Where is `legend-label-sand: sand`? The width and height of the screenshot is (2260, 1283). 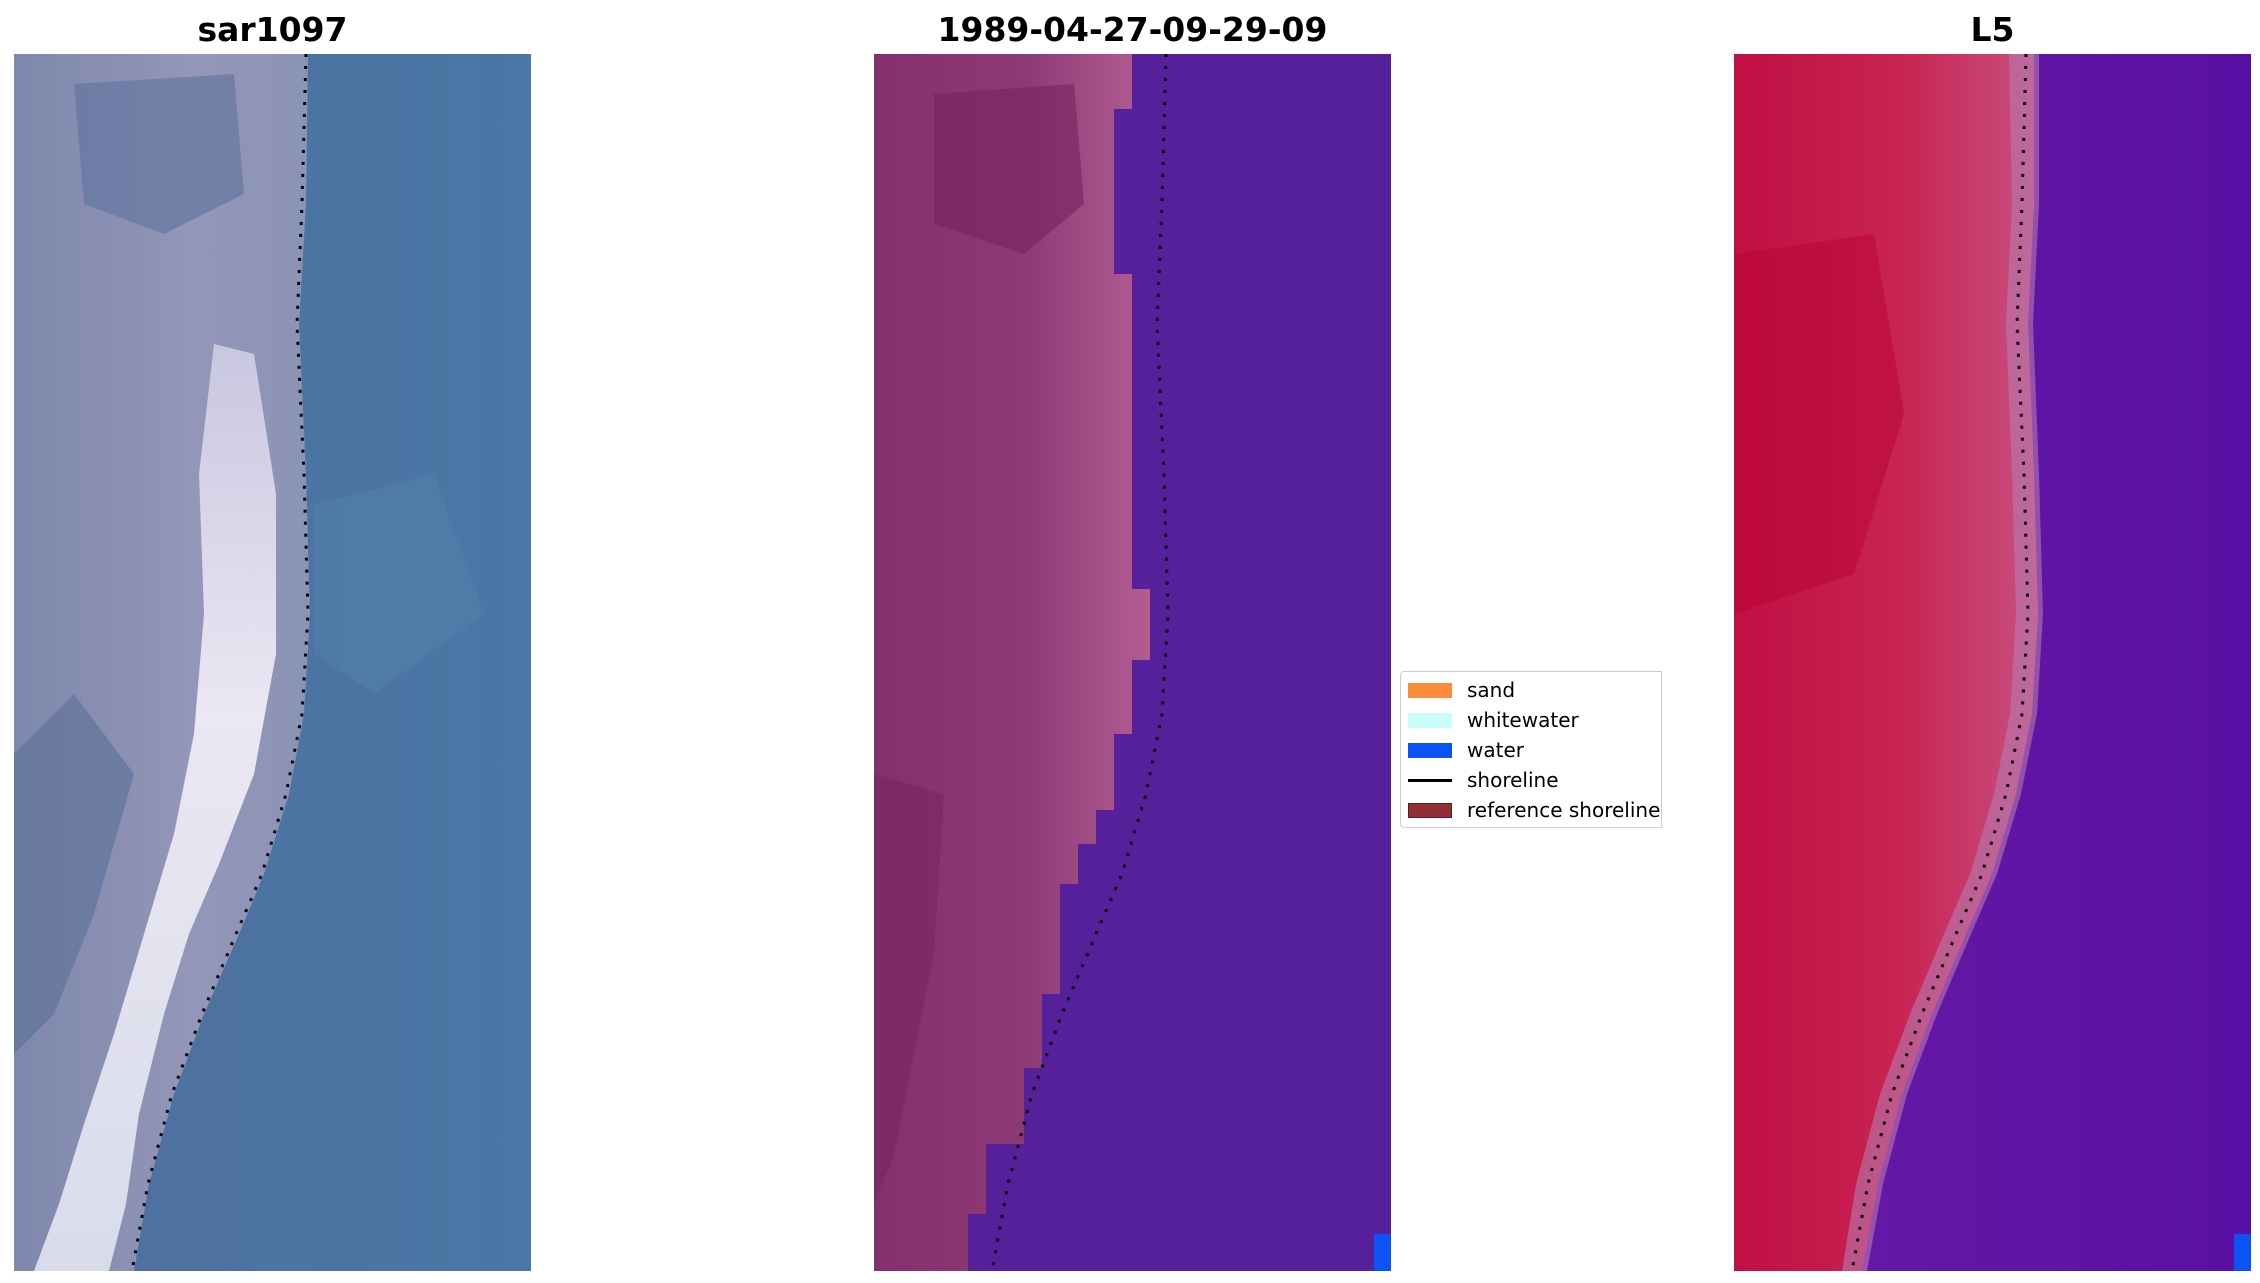
legend-label-sand: sand is located at coordinates (1491, 690).